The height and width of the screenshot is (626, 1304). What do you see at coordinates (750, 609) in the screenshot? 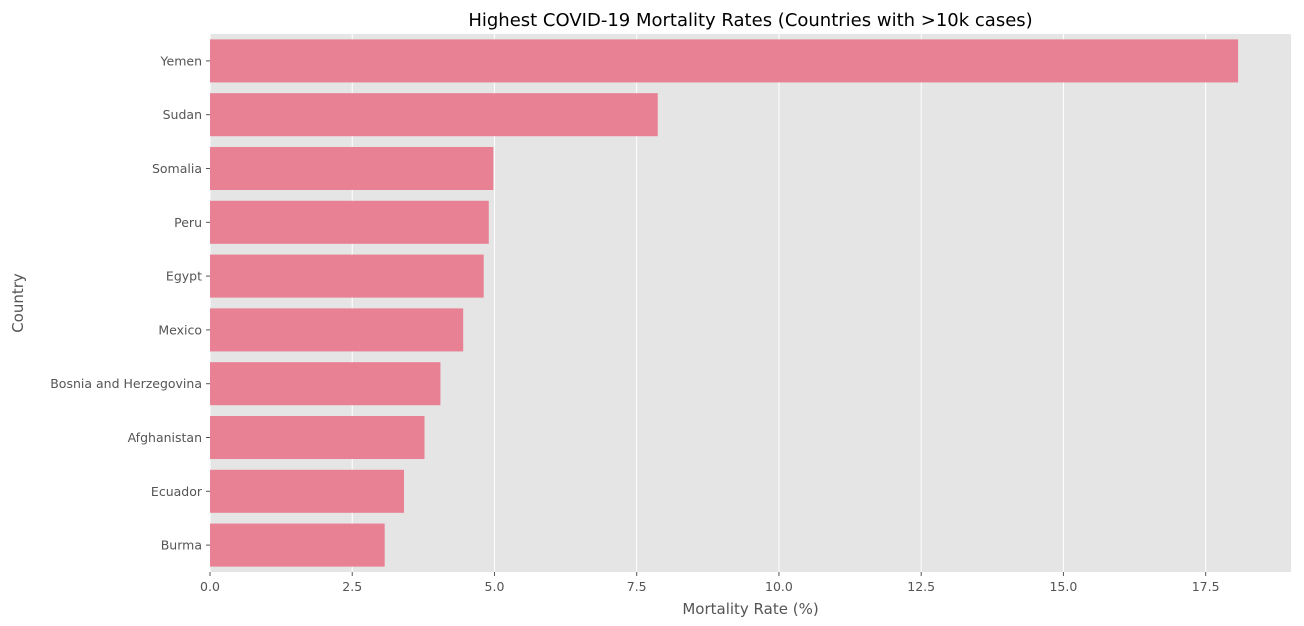
I see `x-axis-label: Mortality Rate (%)` at bounding box center [750, 609].